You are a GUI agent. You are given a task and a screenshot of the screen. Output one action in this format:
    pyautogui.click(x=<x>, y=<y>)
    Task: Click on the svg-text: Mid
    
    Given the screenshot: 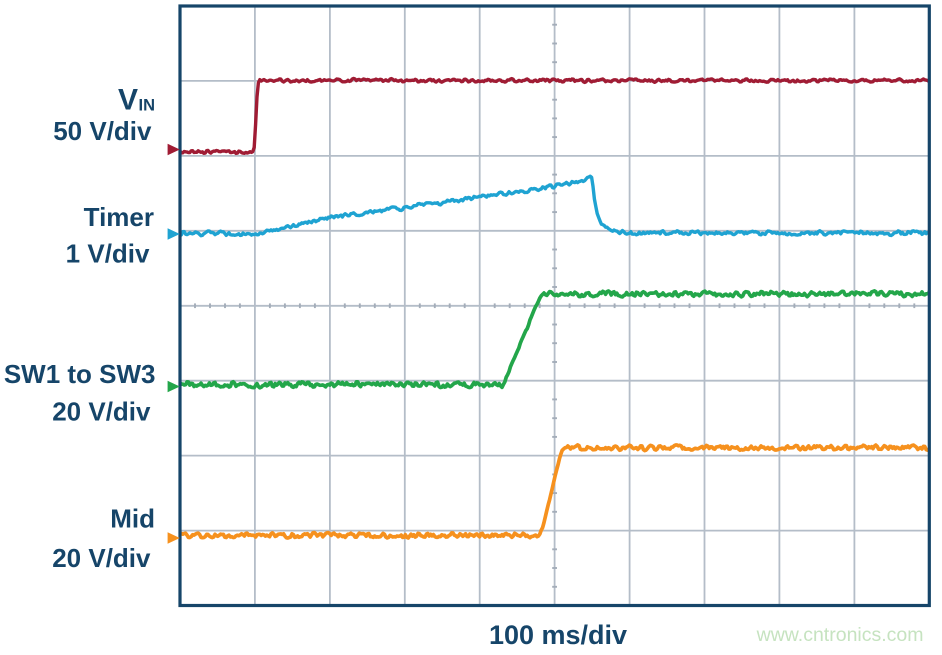 What is the action you would take?
    pyautogui.click(x=132, y=519)
    